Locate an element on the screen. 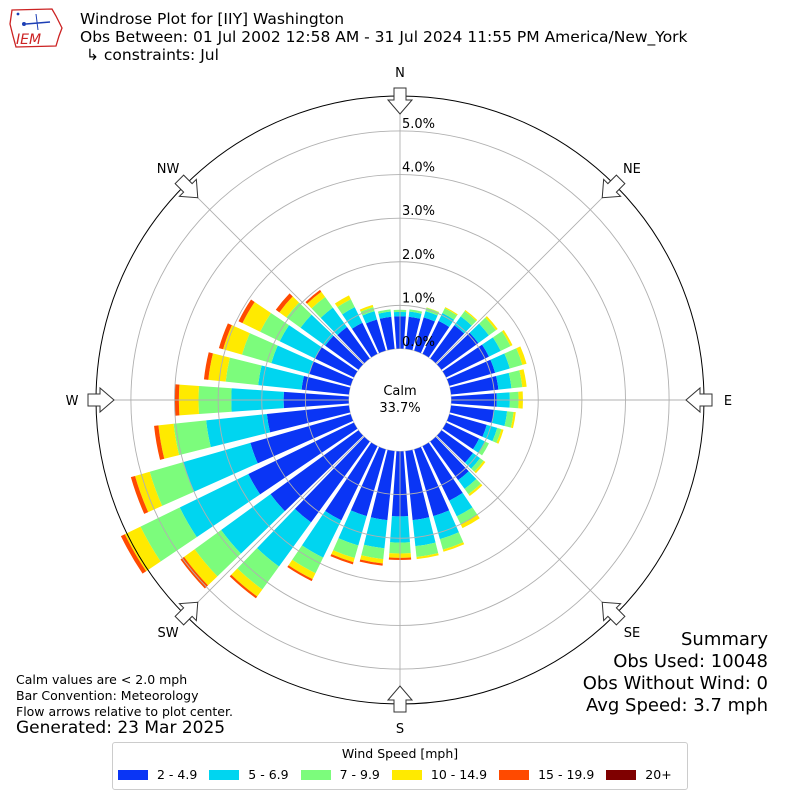  direction-label: E is located at coordinates (728, 401).